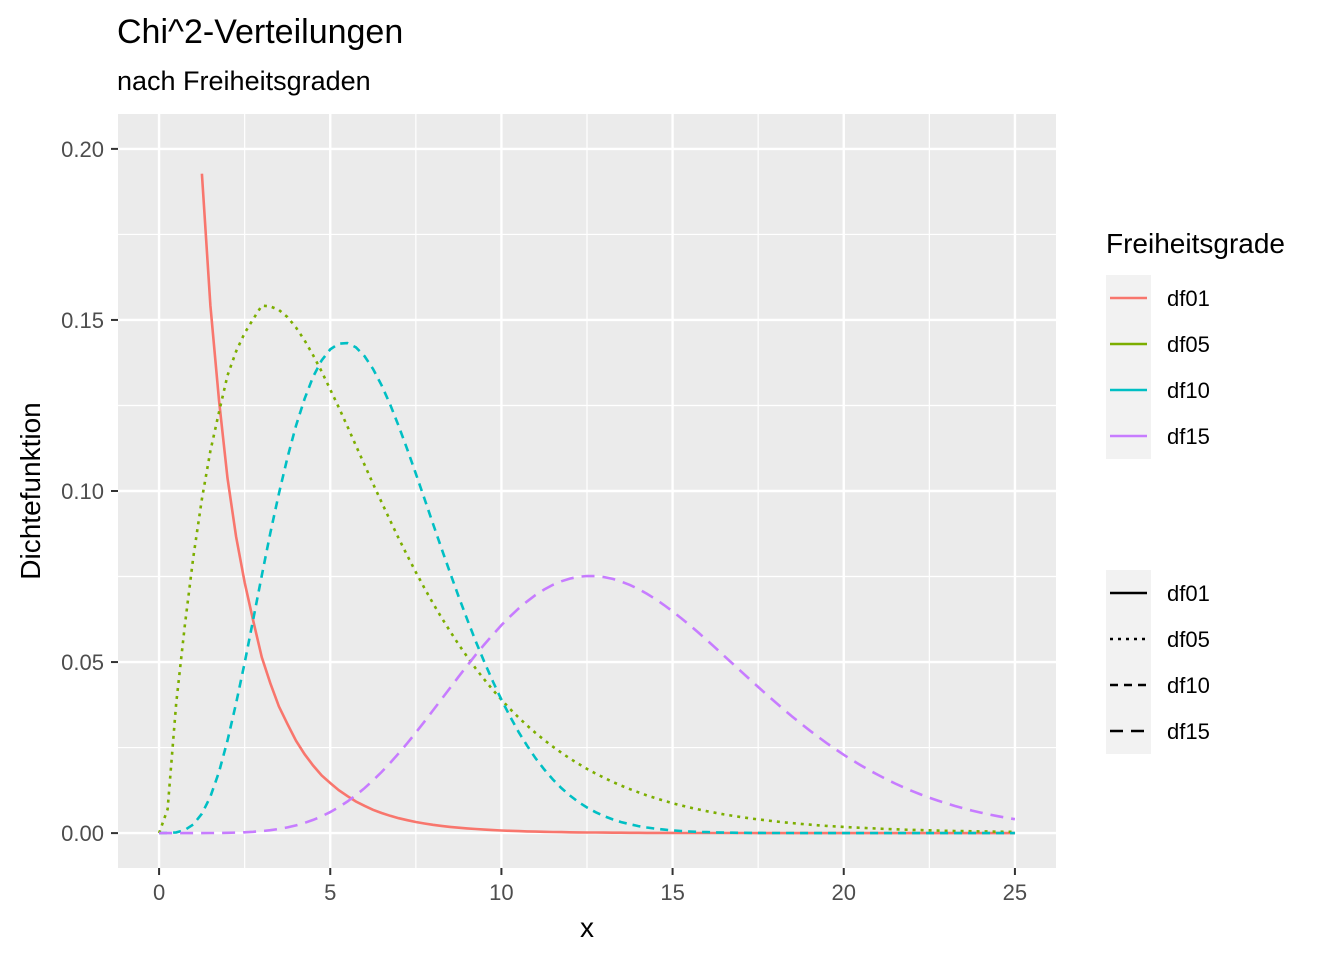 This screenshot has height=960, width=1344. Describe the element at coordinates (1015, 892) in the screenshot. I see `x-tick-label: 25` at that location.